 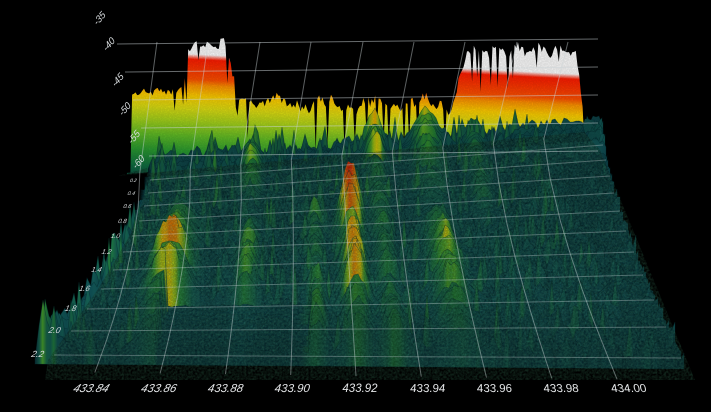 What do you see at coordinates (292, 389) in the screenshot?
I see `svg-text: 433.90` at bounding box center [292, 389].